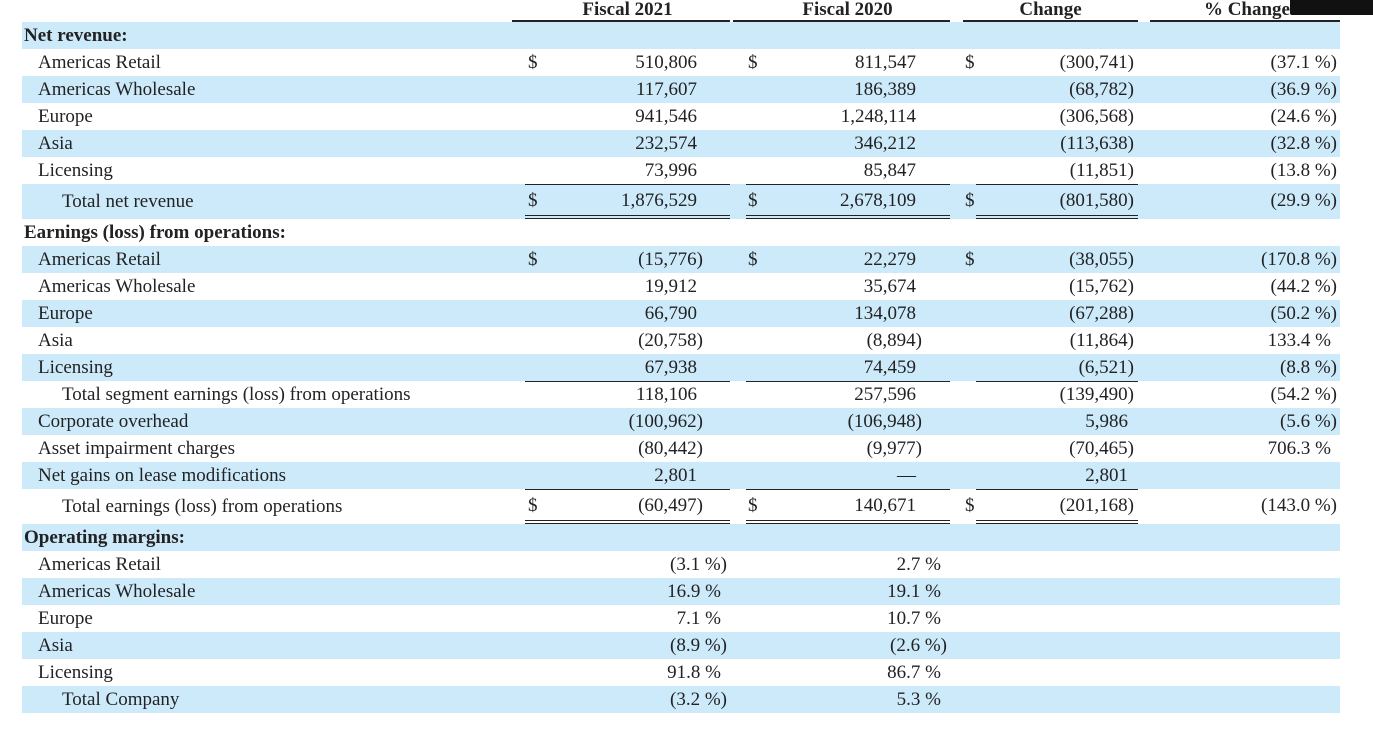 This screenshot has height=735, width=1373. I want to click on table-row: Asia (8.9 %) (2.6 %), so click(681, 645).